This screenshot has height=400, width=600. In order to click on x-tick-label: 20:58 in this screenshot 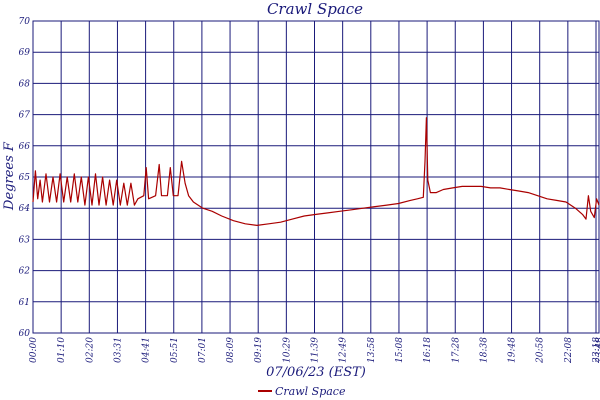, I will do `click(541, 350)`.